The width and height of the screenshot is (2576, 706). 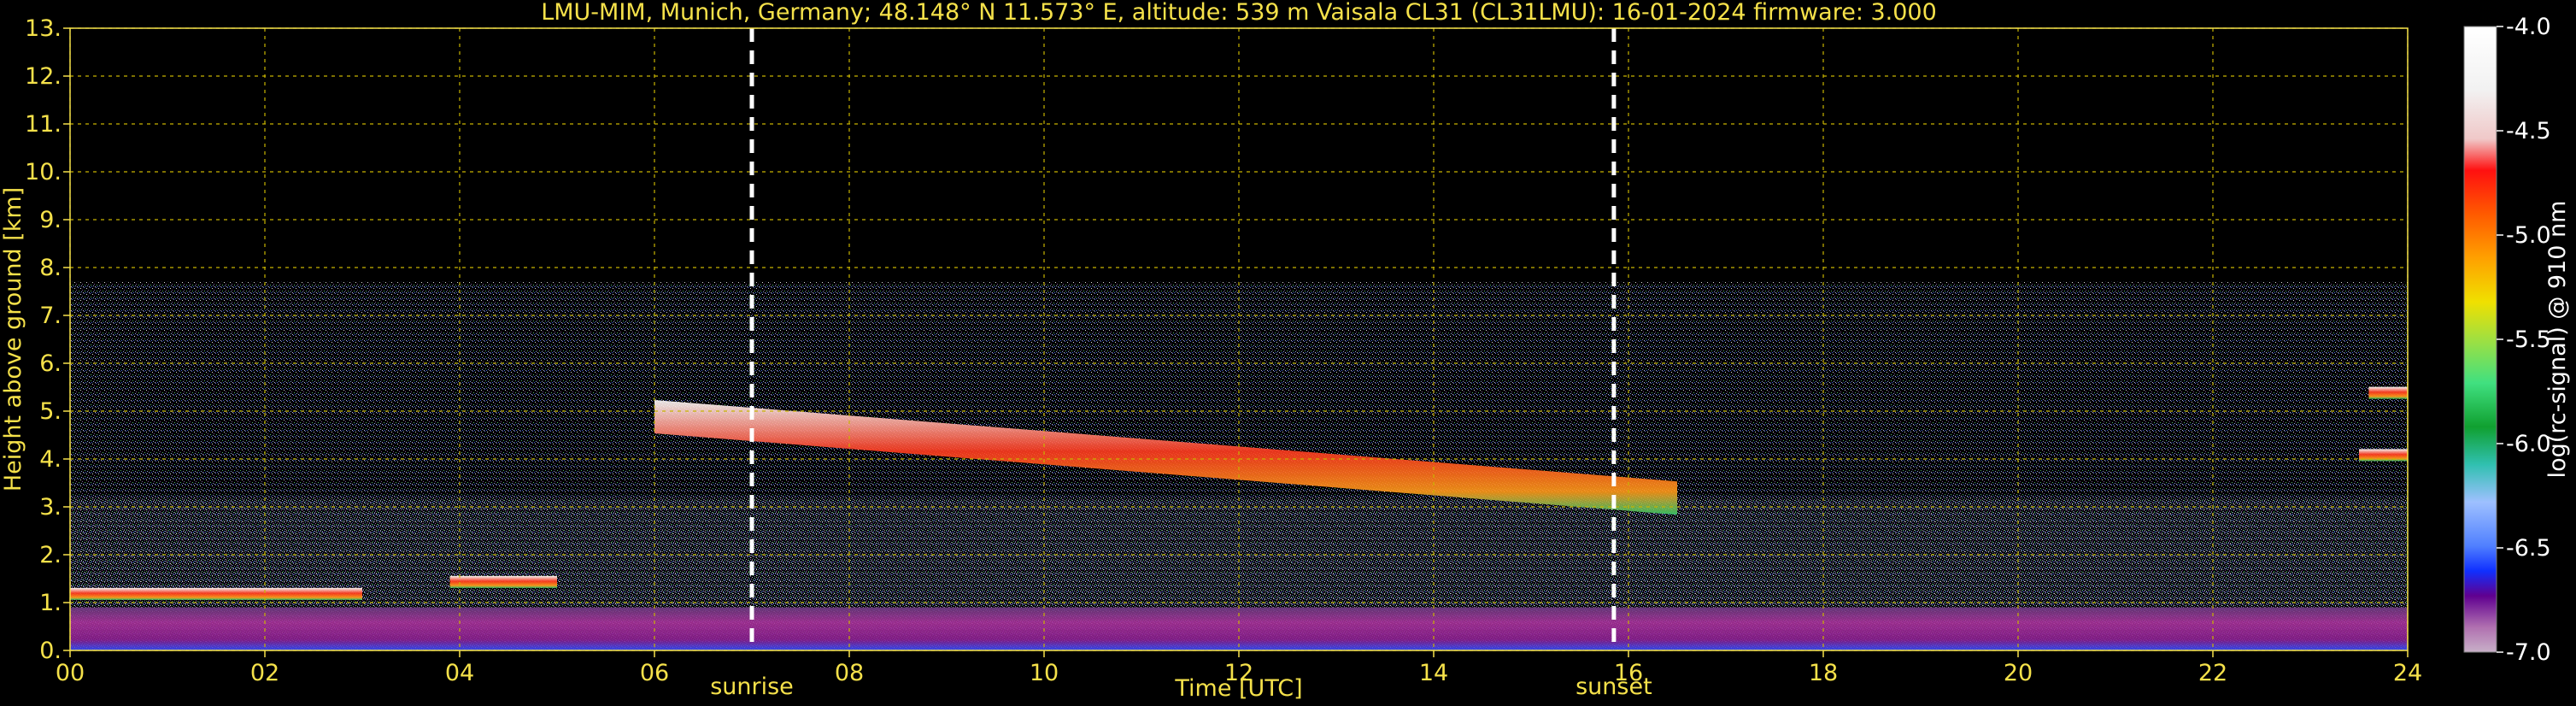 What do you see at coordinates (1238, 688) in the screenshot?
I see `x-axis-label: Time [UTC]` at bounding box center [1238, 688].